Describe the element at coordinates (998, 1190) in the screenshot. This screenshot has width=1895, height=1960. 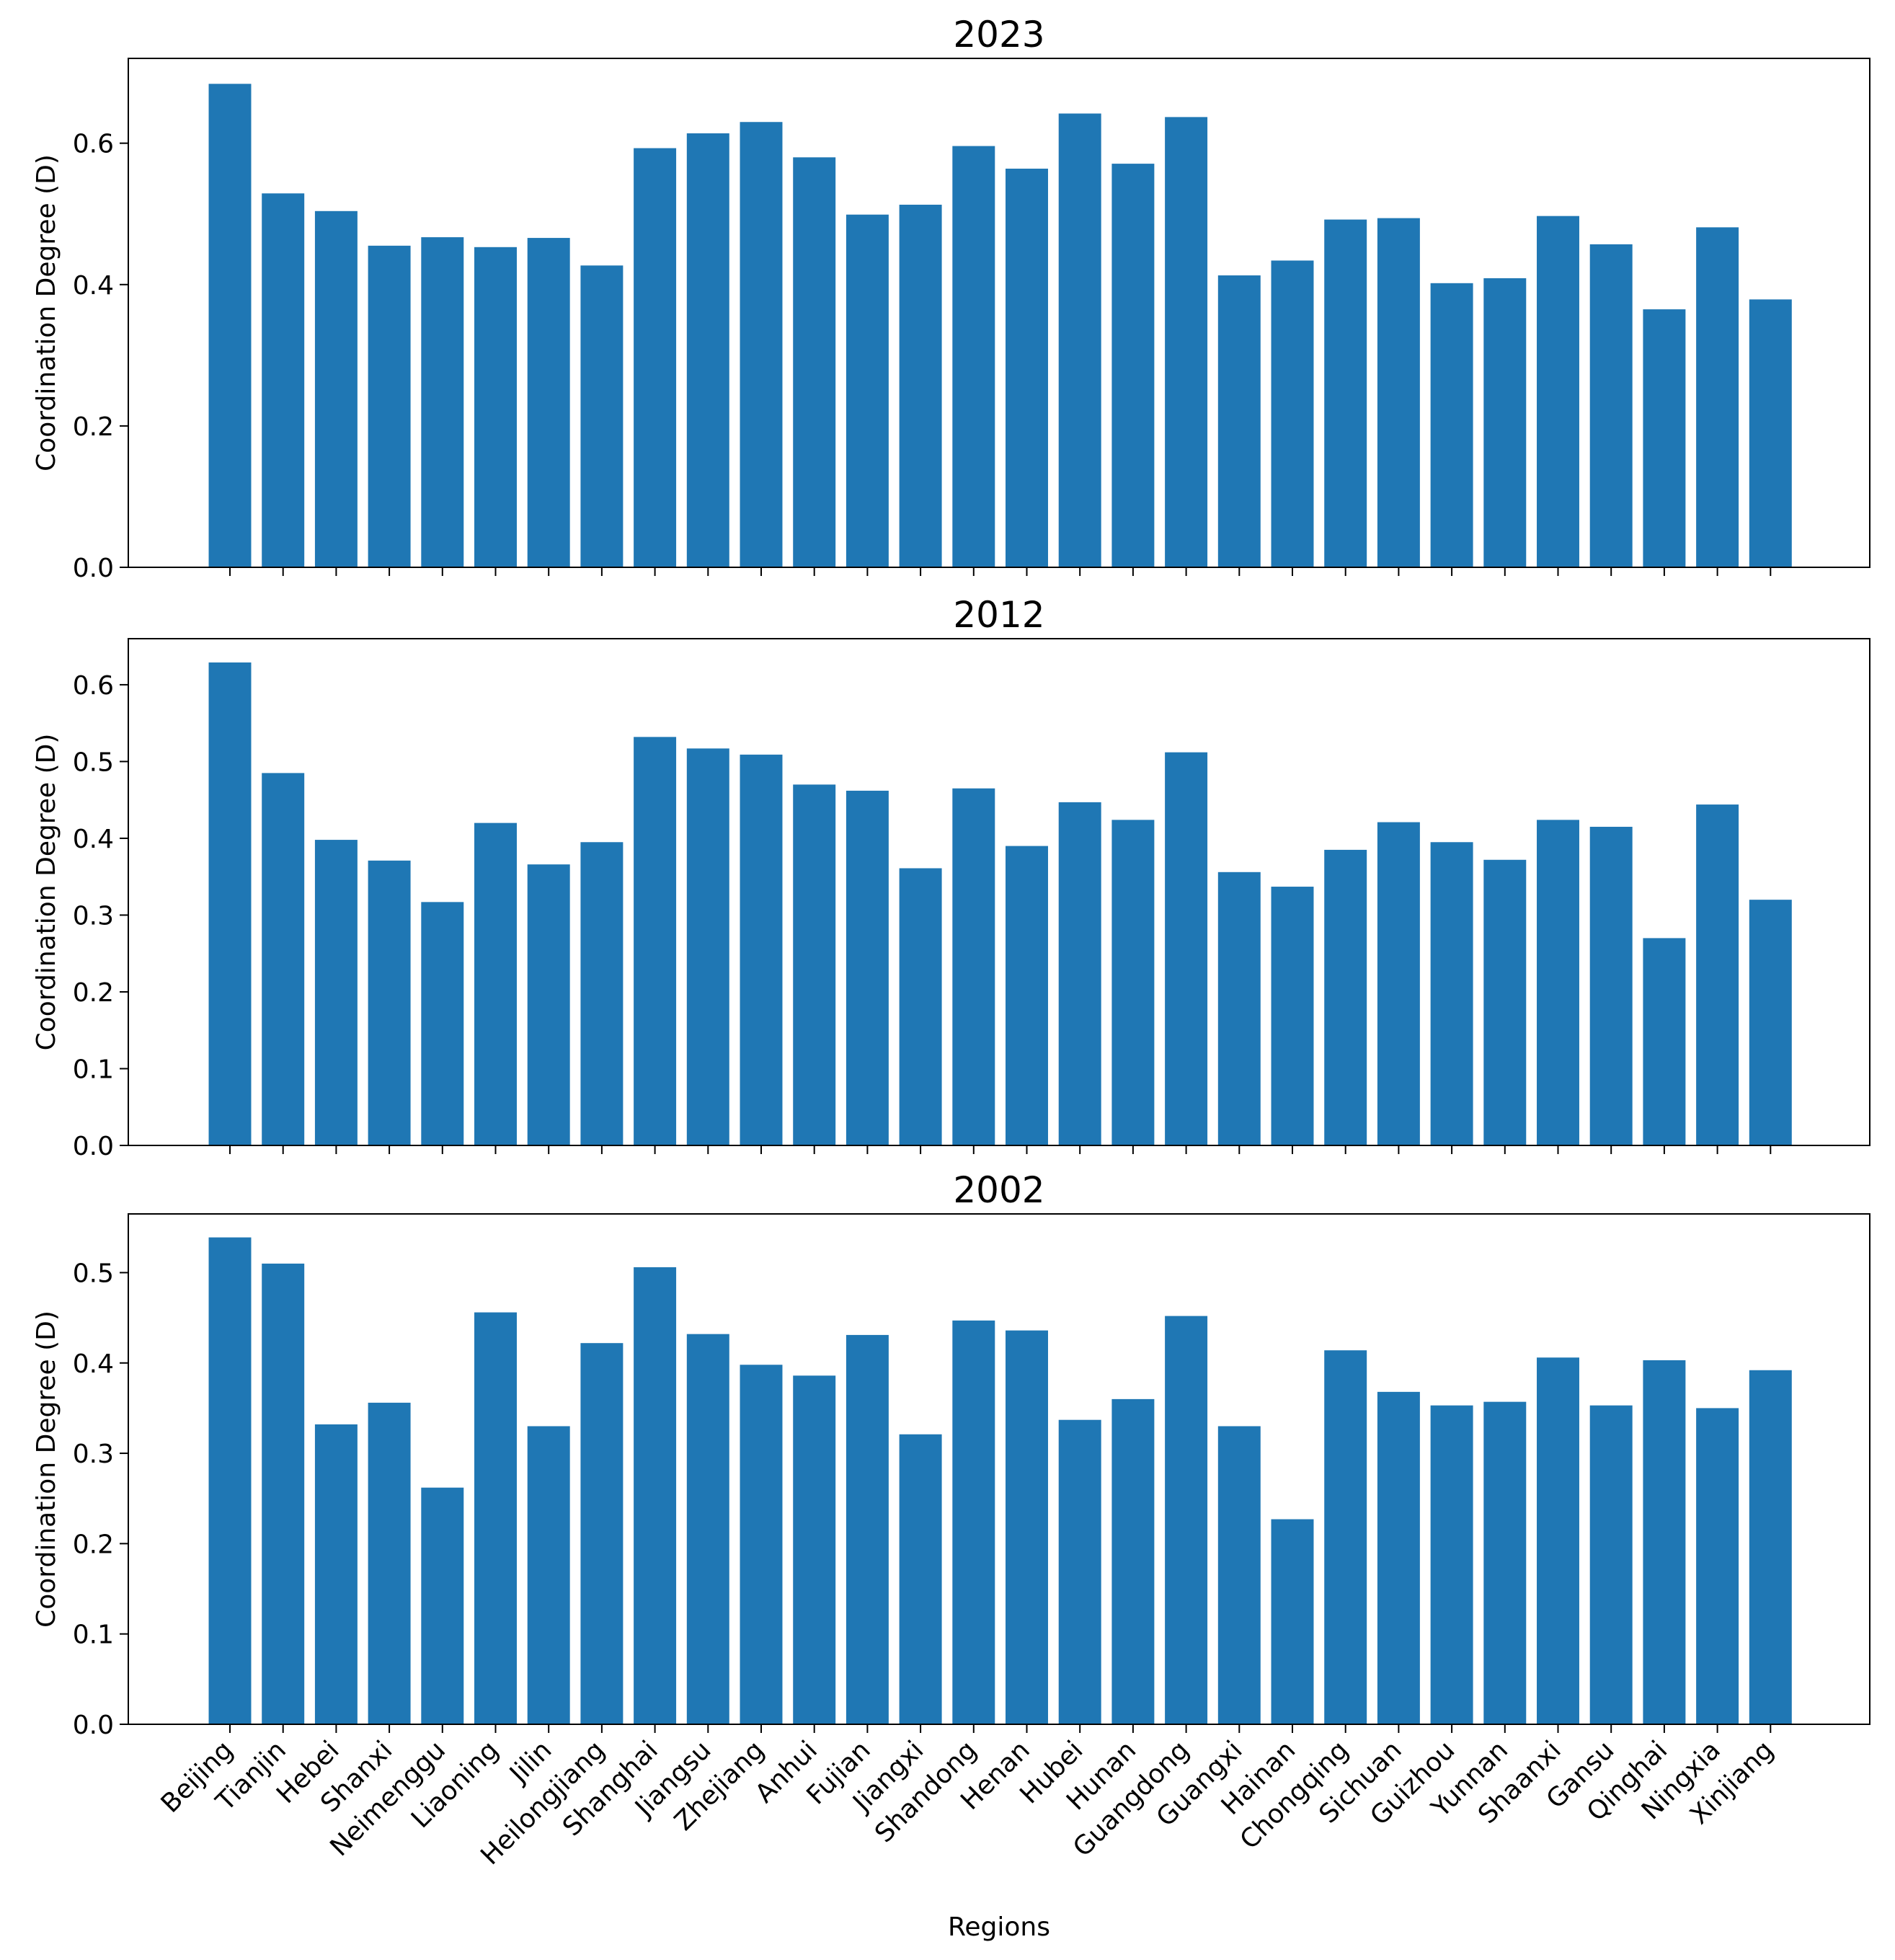
I see `chart-title: 2002` at that location.